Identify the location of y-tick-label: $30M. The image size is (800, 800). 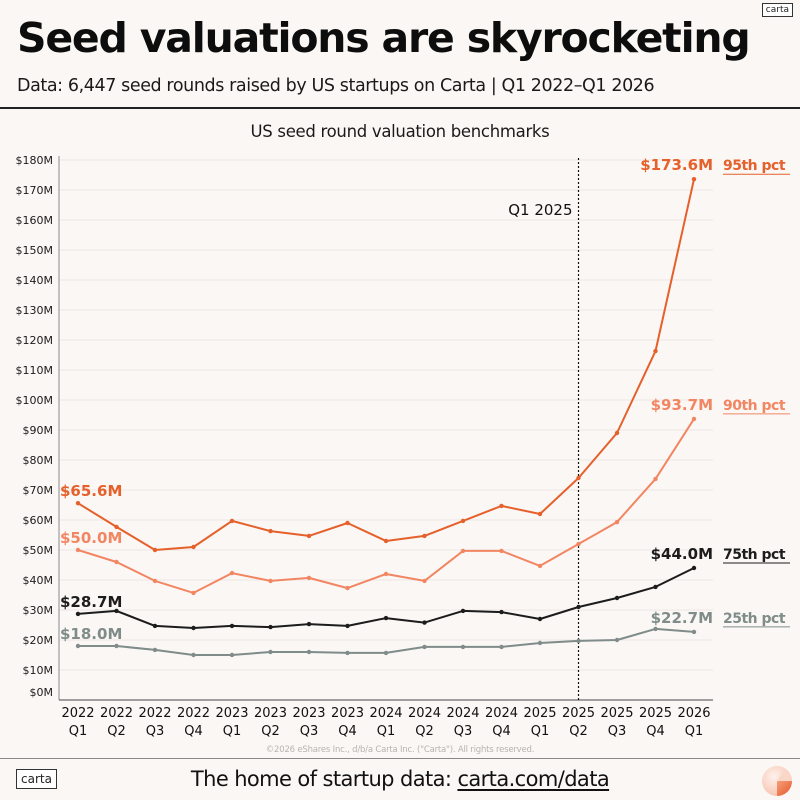
(38, 610).